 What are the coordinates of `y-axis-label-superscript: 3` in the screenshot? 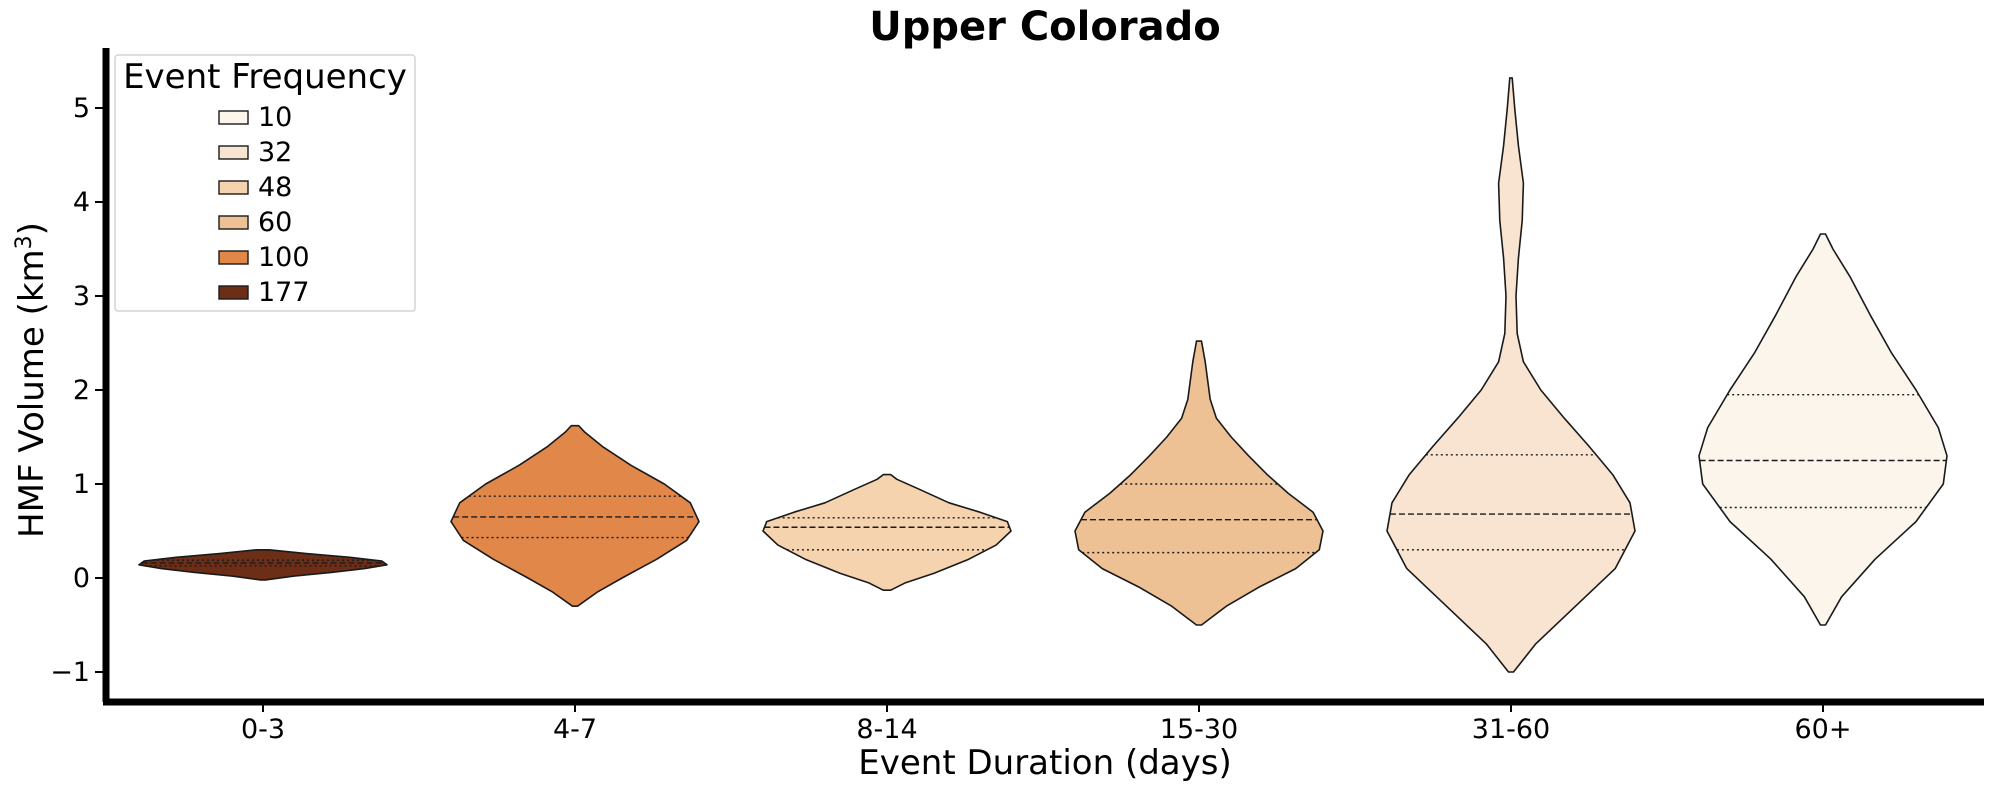 It's located at (24, 242).